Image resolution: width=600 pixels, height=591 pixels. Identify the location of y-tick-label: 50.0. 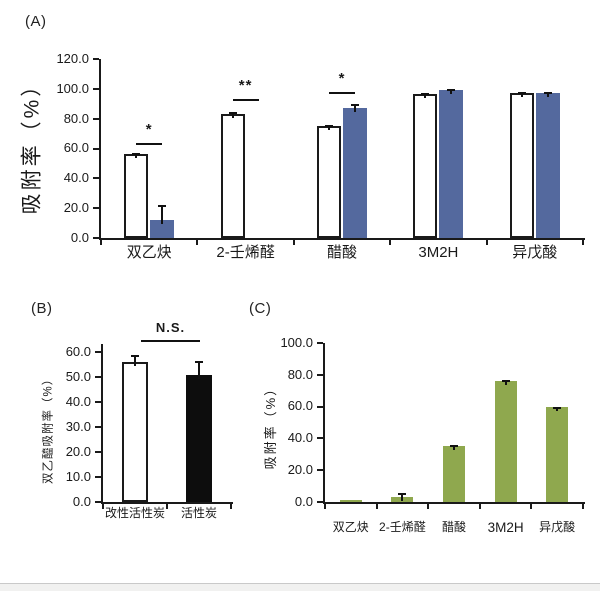
(78, 376).